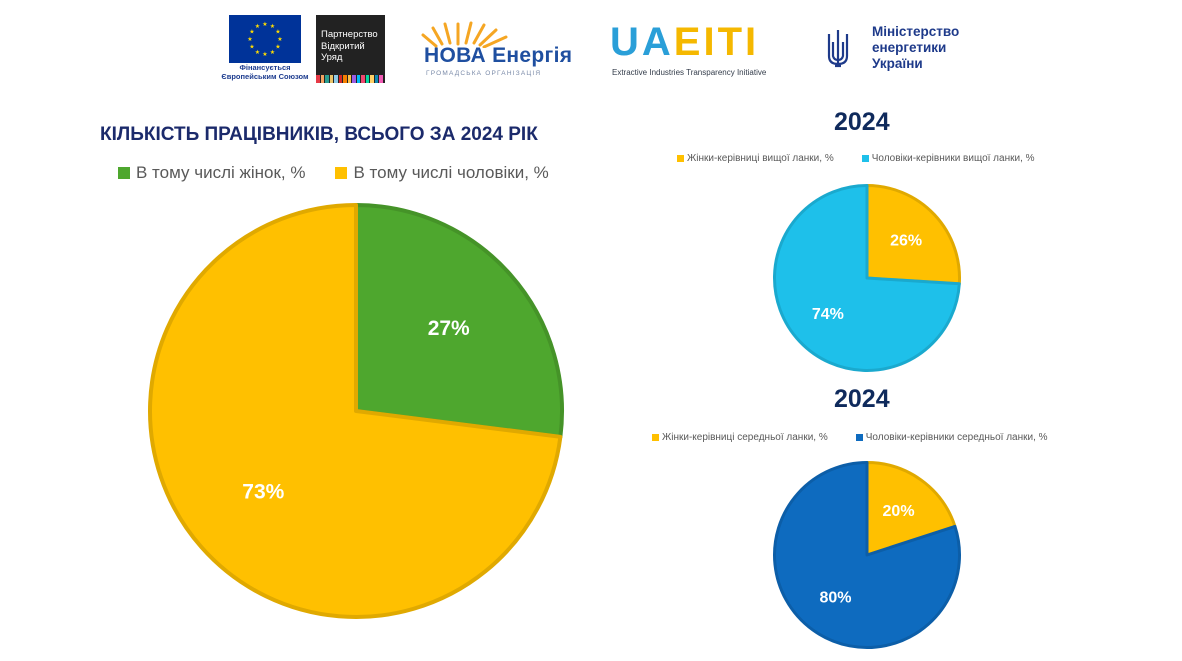 This screenshot has height=661, width=1182. Describe the element at coordinates (498, 55) in the screenshot. I see `nova-title: НОВА Енергія` at that location.